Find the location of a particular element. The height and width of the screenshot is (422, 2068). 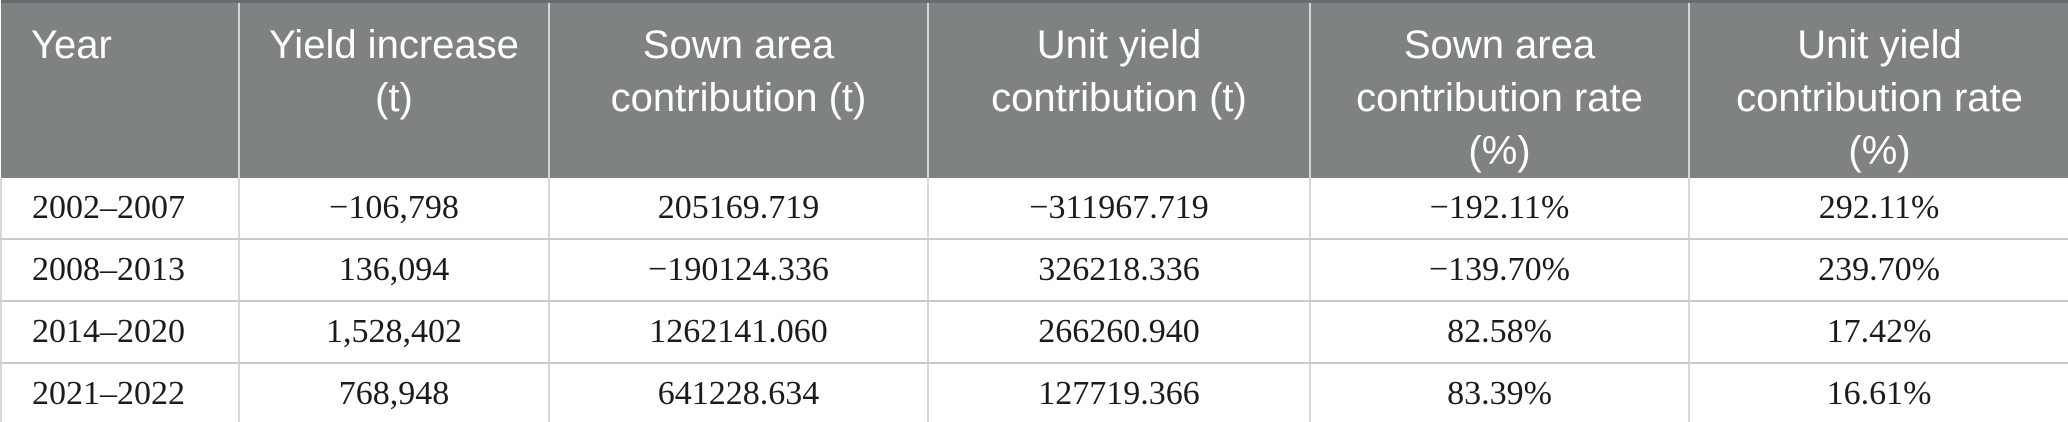

header-cell-unit-yield-rate: Unit yield contribution rate (%) is located at coordinates (1878, 89).